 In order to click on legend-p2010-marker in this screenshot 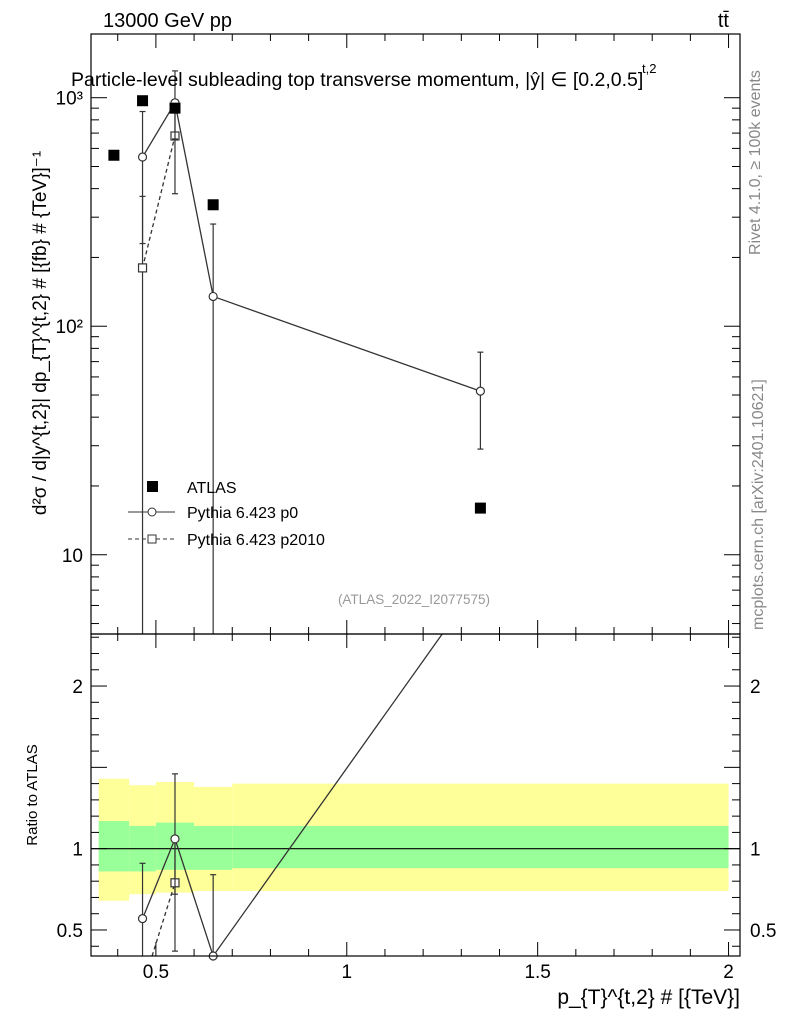, I will do `click(152, 539)`.